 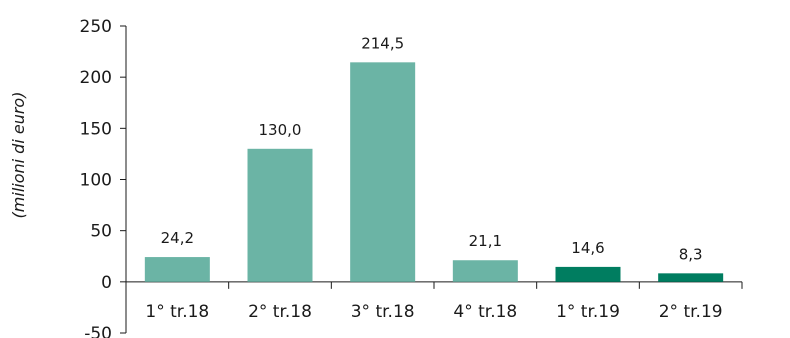 What do you see at coordinates (280, 130) in the screenshot?
I see `data-label: 130,0` at bounding box center [280, 130].